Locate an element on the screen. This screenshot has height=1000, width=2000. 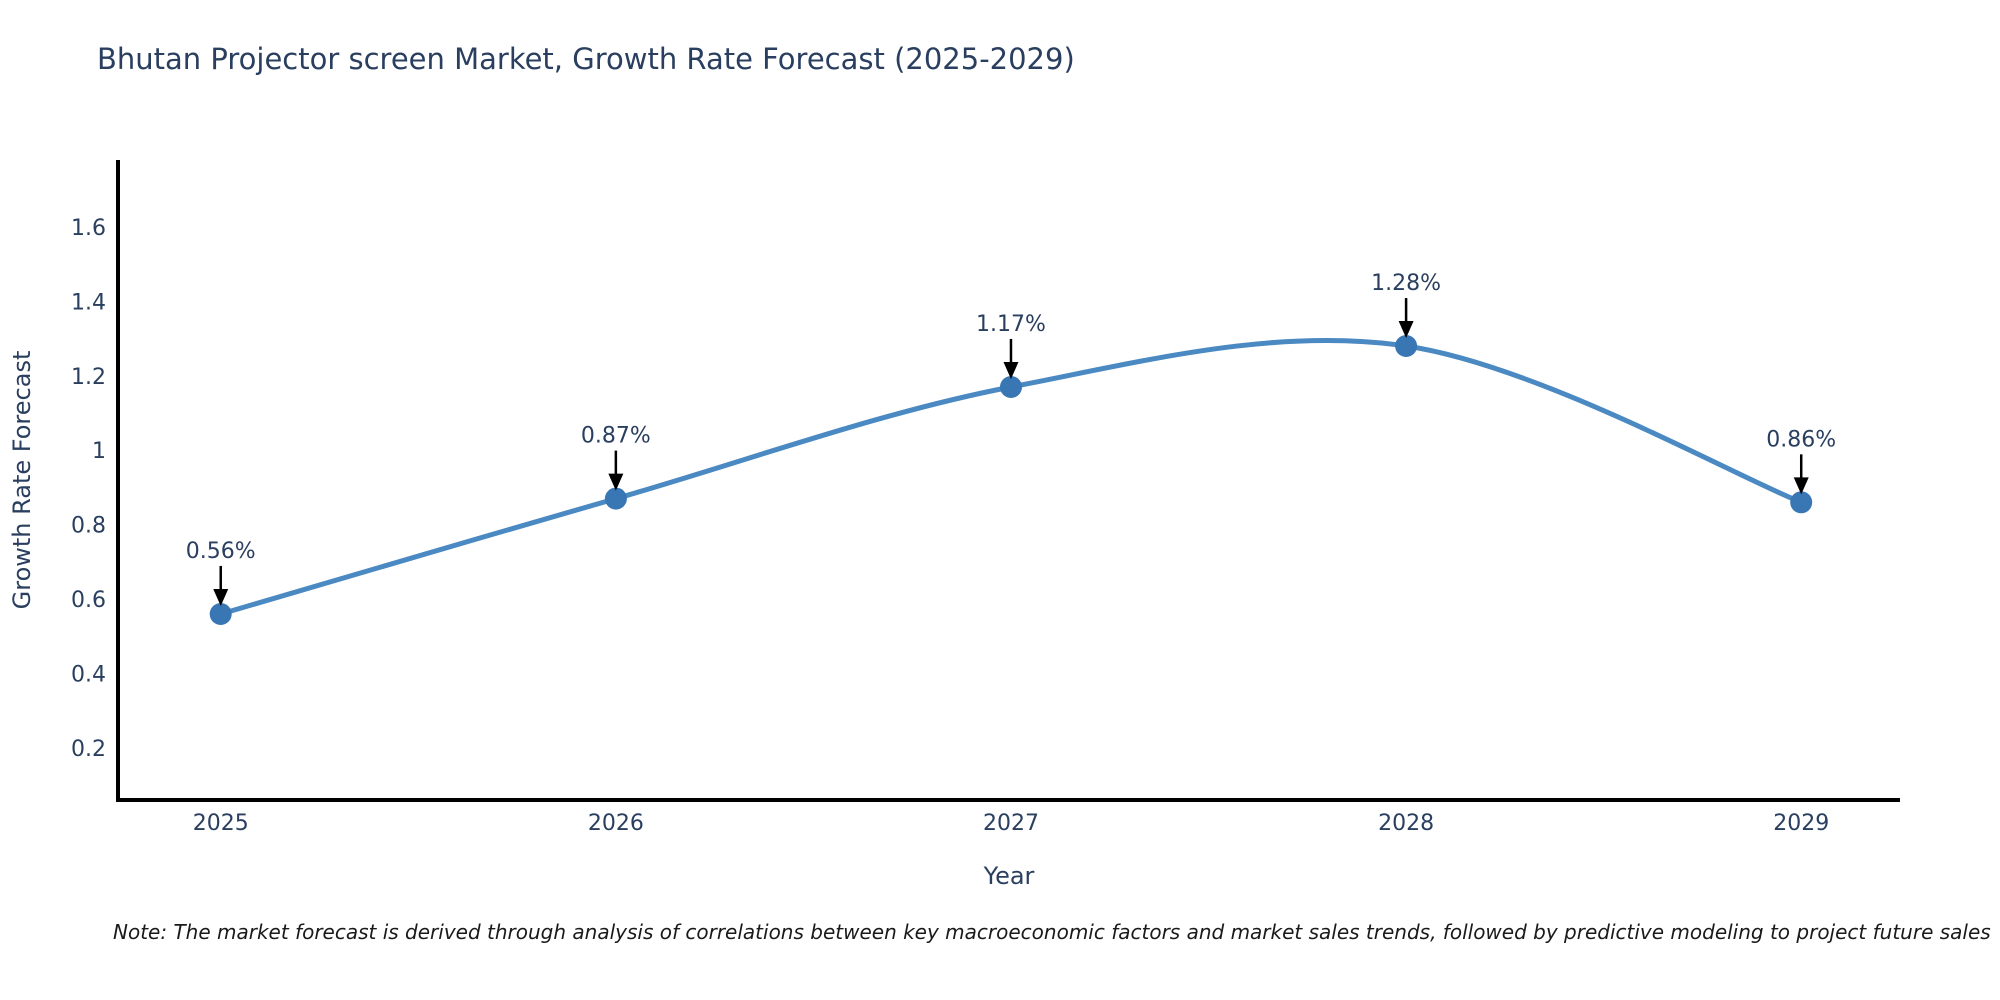
point-annotation-label: 0.56% is located at coordinates (221, 551).